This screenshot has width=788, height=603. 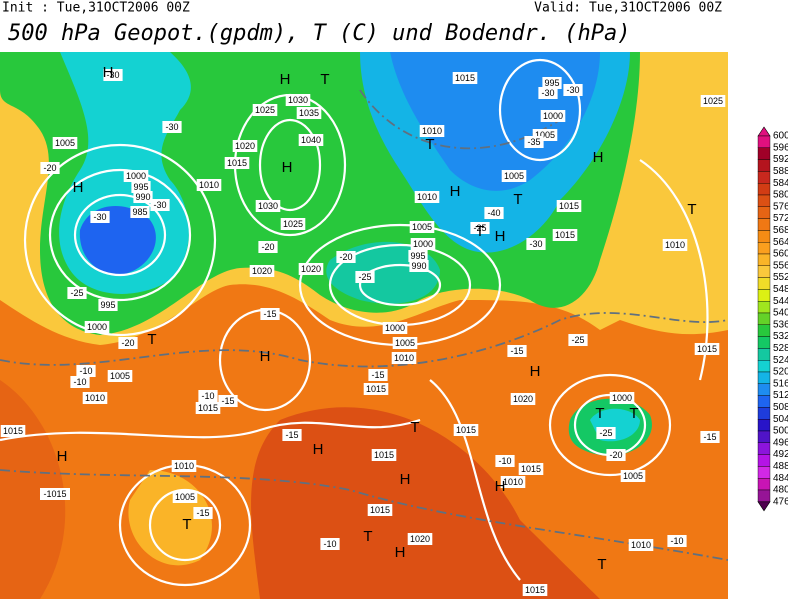 What do you see at coordinates (533, 142) in the screenshot?
I see `isoline-label: -35` at bounding box center [533, 142].